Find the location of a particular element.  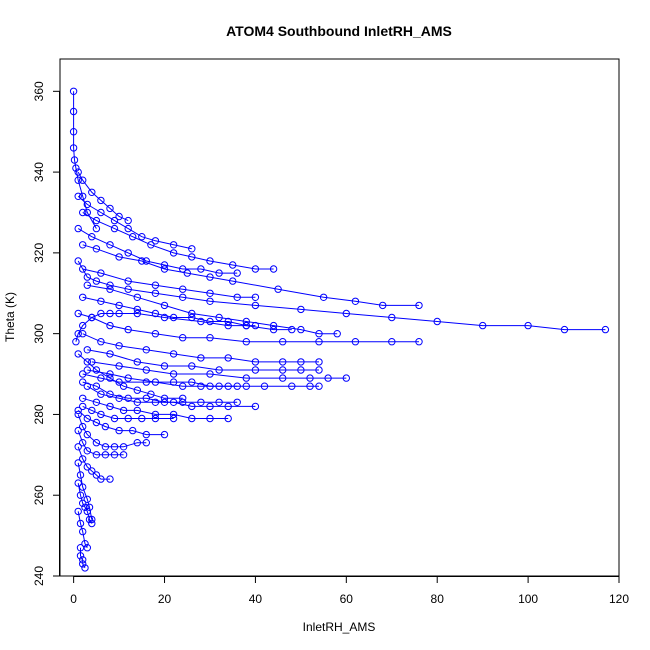

x-tick-label: 60 is located at coordinates (347, 599).